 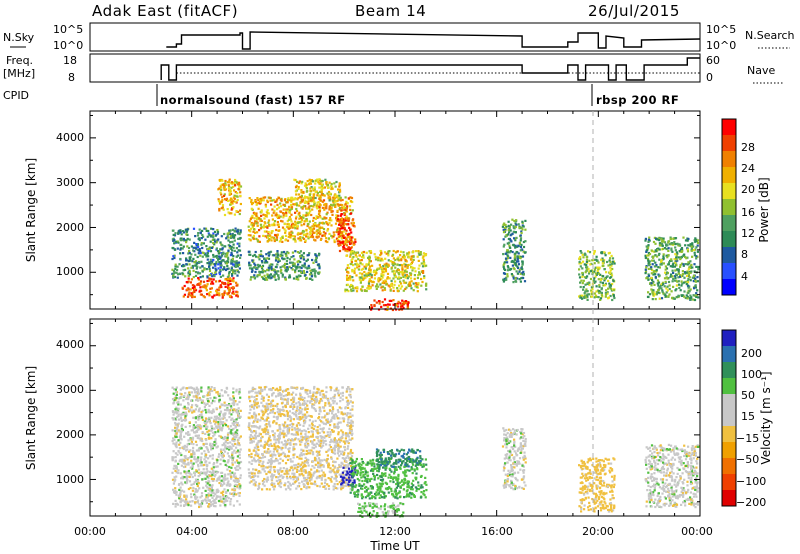 I want to click on power-ytick-4000: 4000, so click(x=70, y=137).